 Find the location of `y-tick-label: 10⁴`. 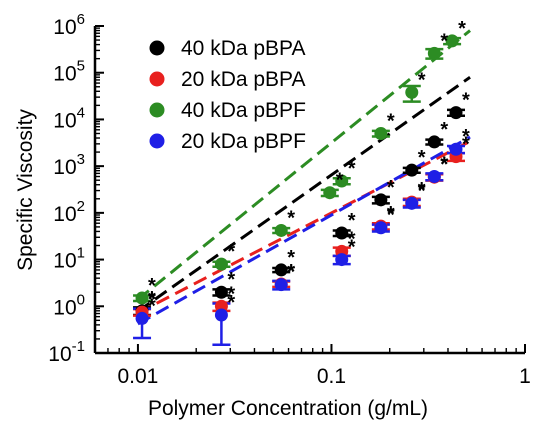

y-tick-label: 10⁴ is located at coordinates (69, 118).